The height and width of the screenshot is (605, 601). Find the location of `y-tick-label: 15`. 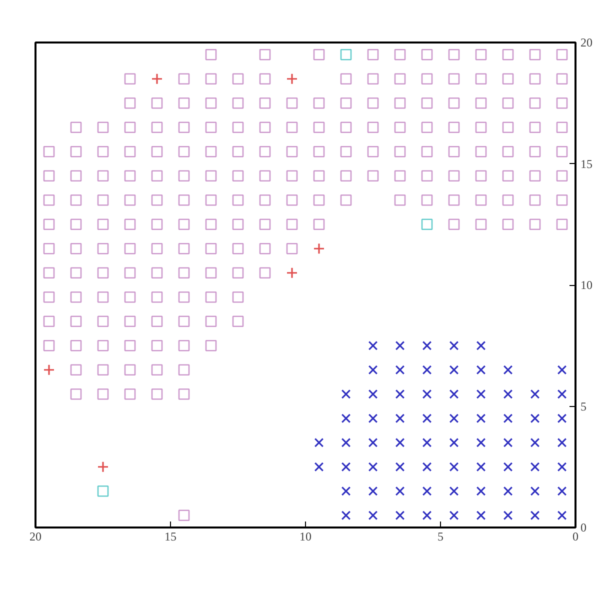

y-tick-label: 15 is located at coordinates (586, 163).